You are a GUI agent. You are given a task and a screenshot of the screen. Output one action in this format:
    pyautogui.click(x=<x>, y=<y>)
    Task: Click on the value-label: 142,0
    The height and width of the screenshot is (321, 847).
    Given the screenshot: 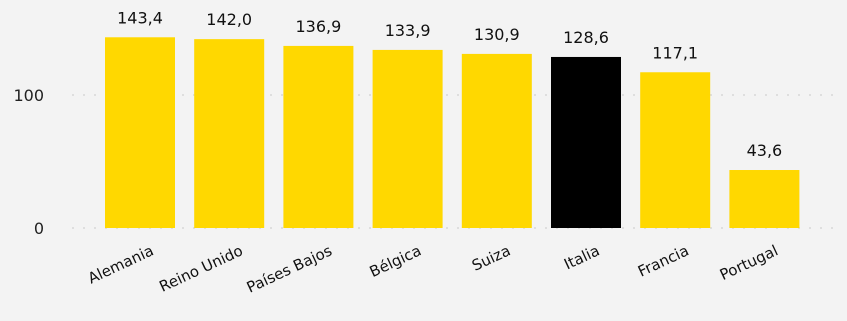 What is the action you would take?
    pyautogui.click(x=229, y=19)
    